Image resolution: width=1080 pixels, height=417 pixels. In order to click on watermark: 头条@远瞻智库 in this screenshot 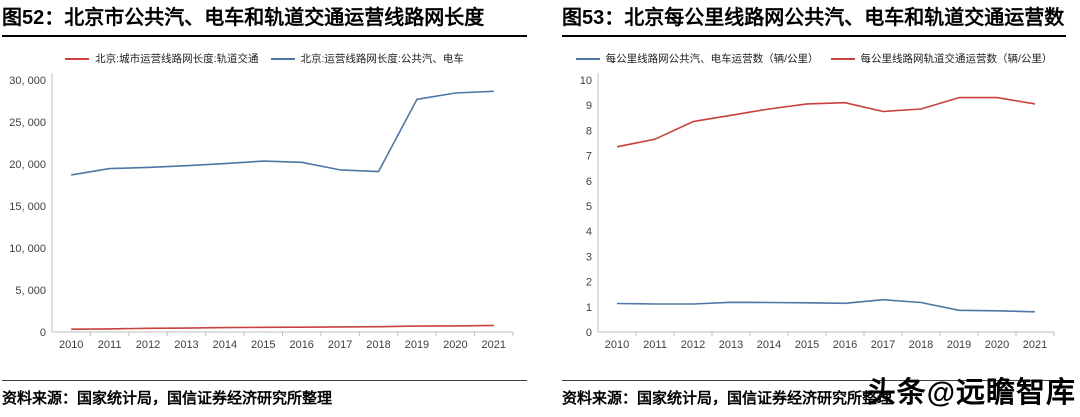, I will do `click(971, 393)`.